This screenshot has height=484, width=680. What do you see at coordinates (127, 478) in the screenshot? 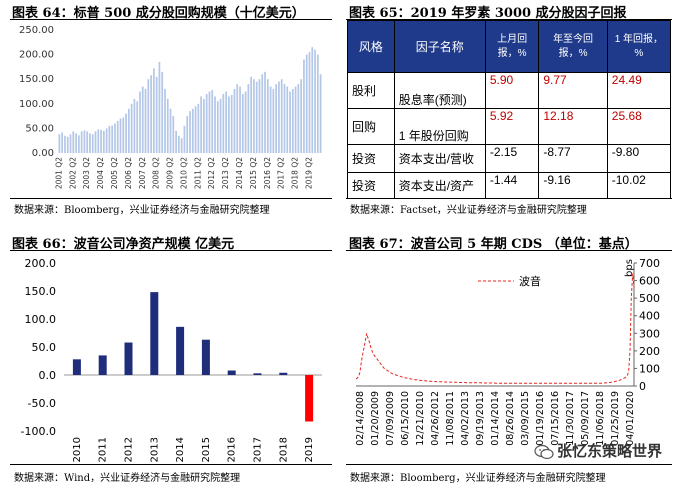
I see `chart66-source: 数据来源：Wind，兴业证券经济与金融研究院整理` at bounding box center [127, 478].